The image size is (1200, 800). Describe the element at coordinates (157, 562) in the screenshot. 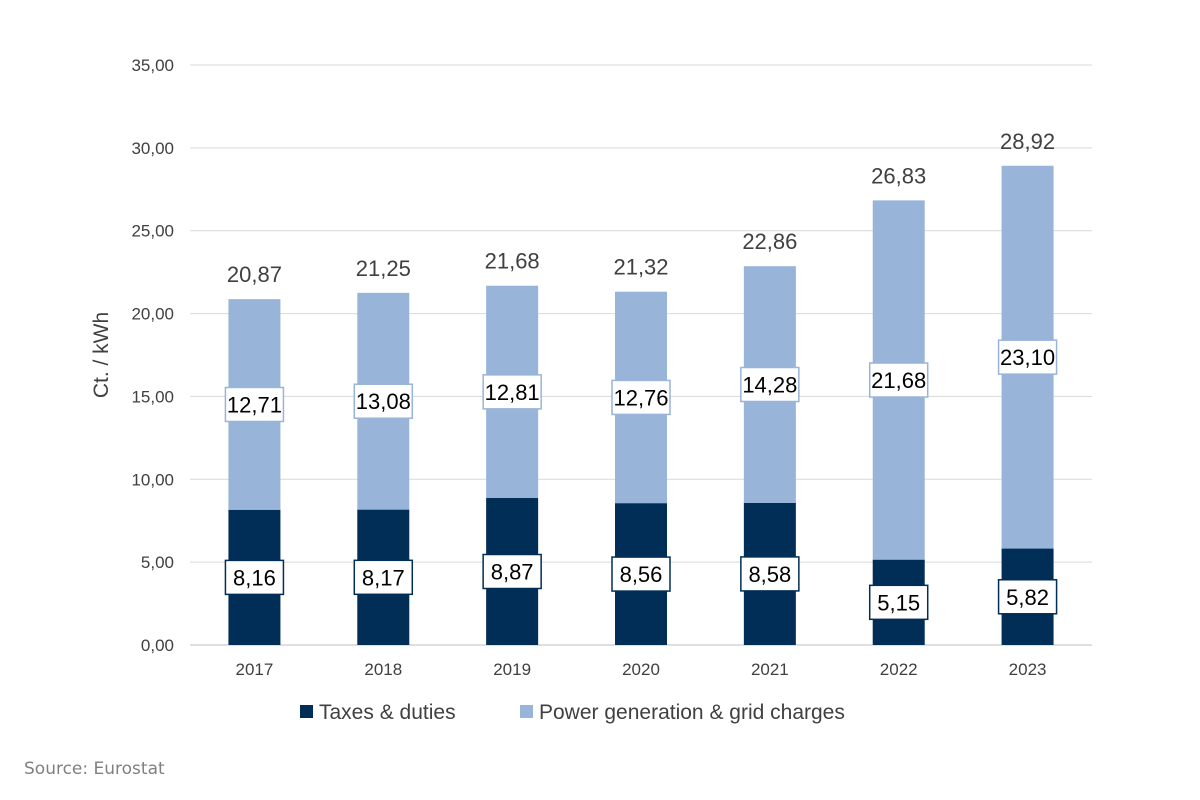

I see `y-tick-label: 5,00` at that location.